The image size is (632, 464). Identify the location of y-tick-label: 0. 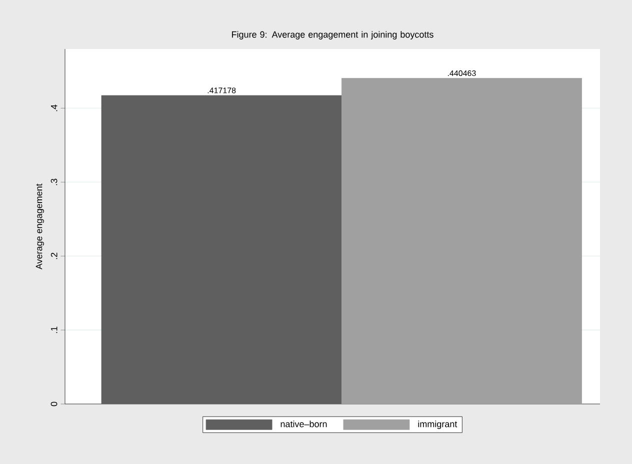
(54, 404).